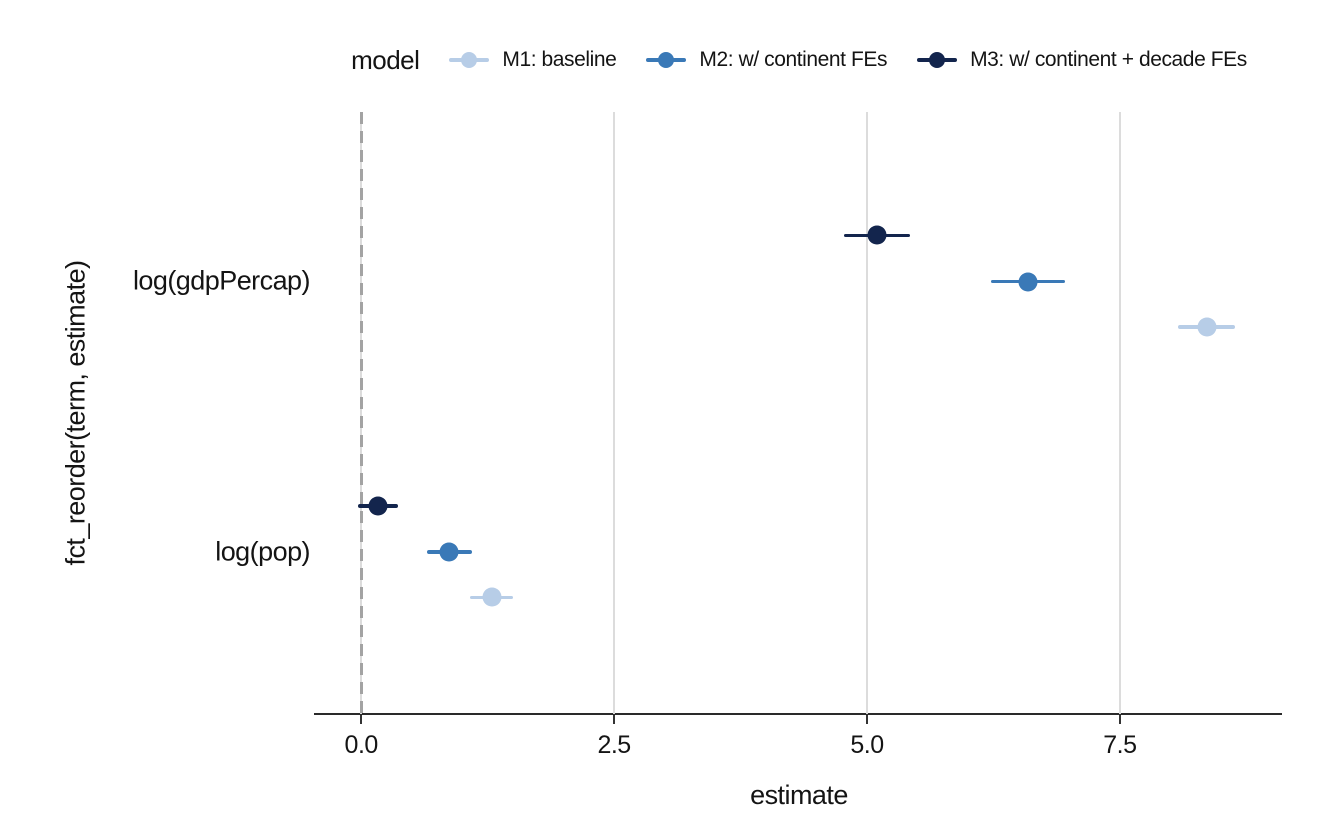 The image size is (1344, 830). What do you see at coordinates (1119, 719) in the screenshot?
I see `x-tick-7.5` at bounding box center [1119, 719].